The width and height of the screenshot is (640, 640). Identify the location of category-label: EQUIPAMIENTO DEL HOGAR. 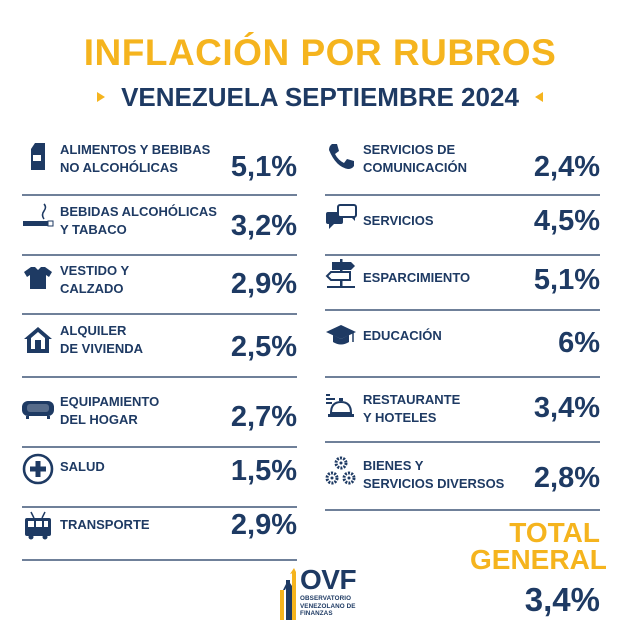
(110, 410).